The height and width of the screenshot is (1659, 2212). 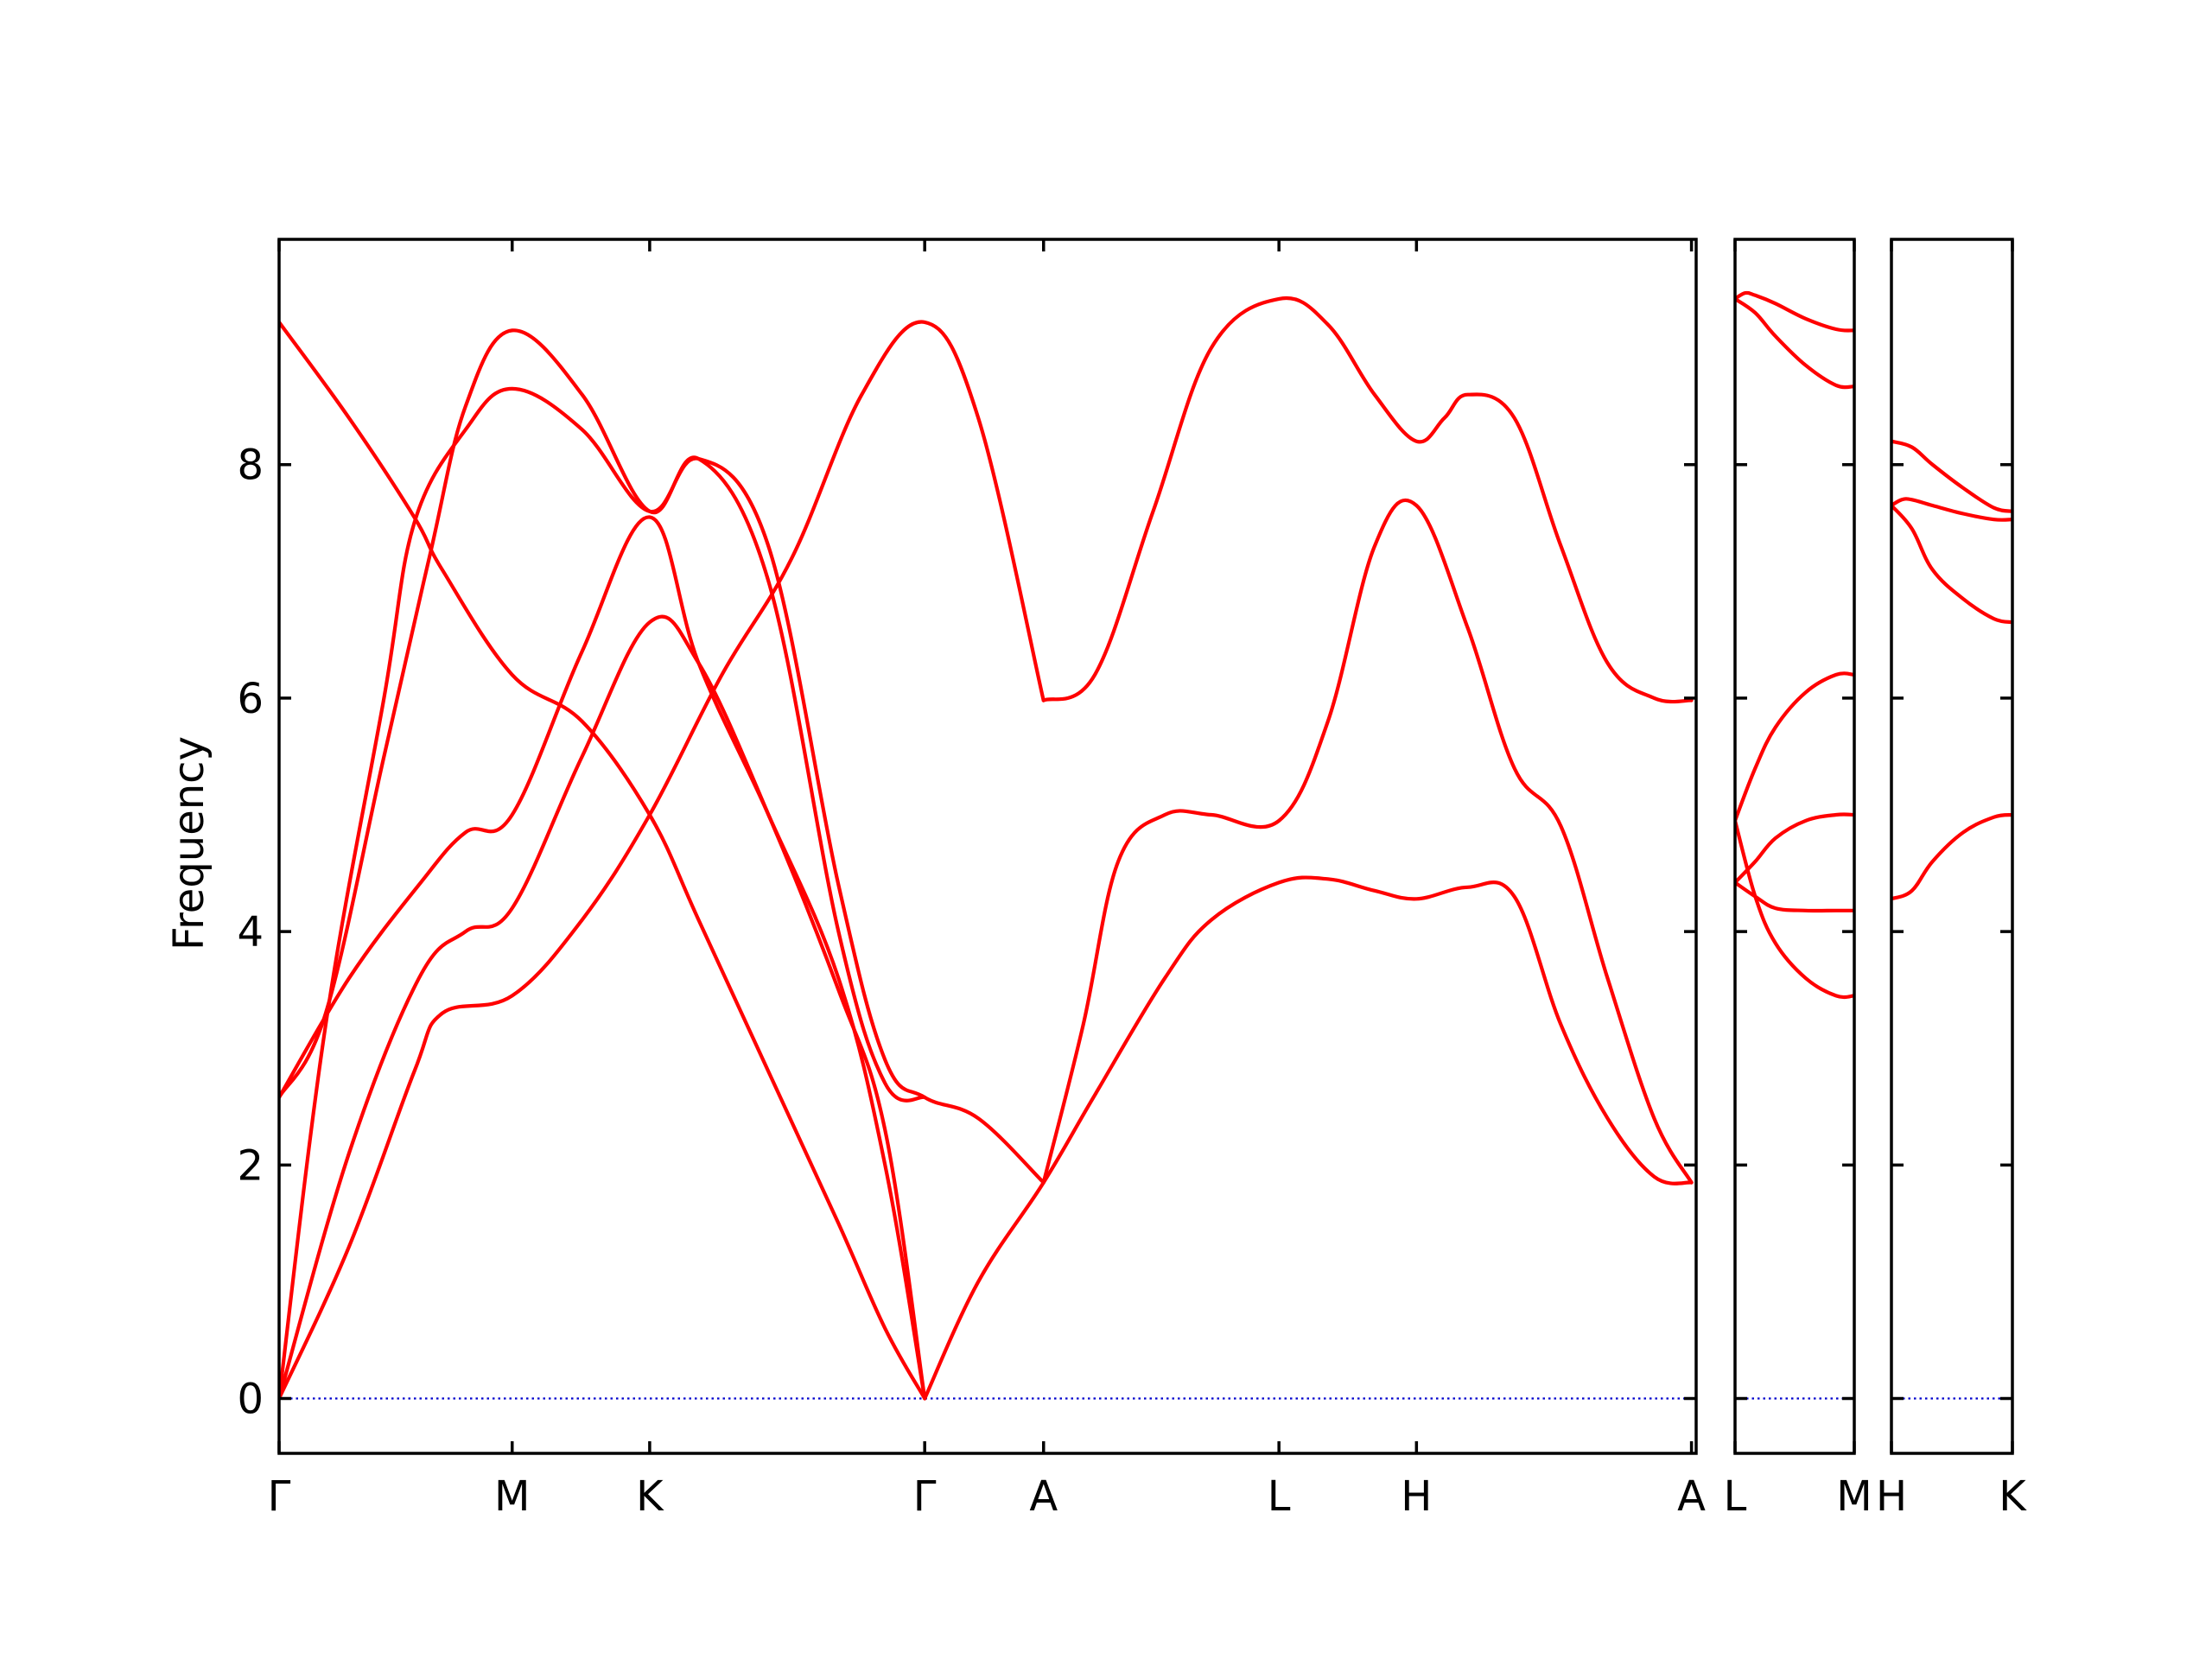 I want to click on y-tick-label: 4, so click(x=250, y=932).